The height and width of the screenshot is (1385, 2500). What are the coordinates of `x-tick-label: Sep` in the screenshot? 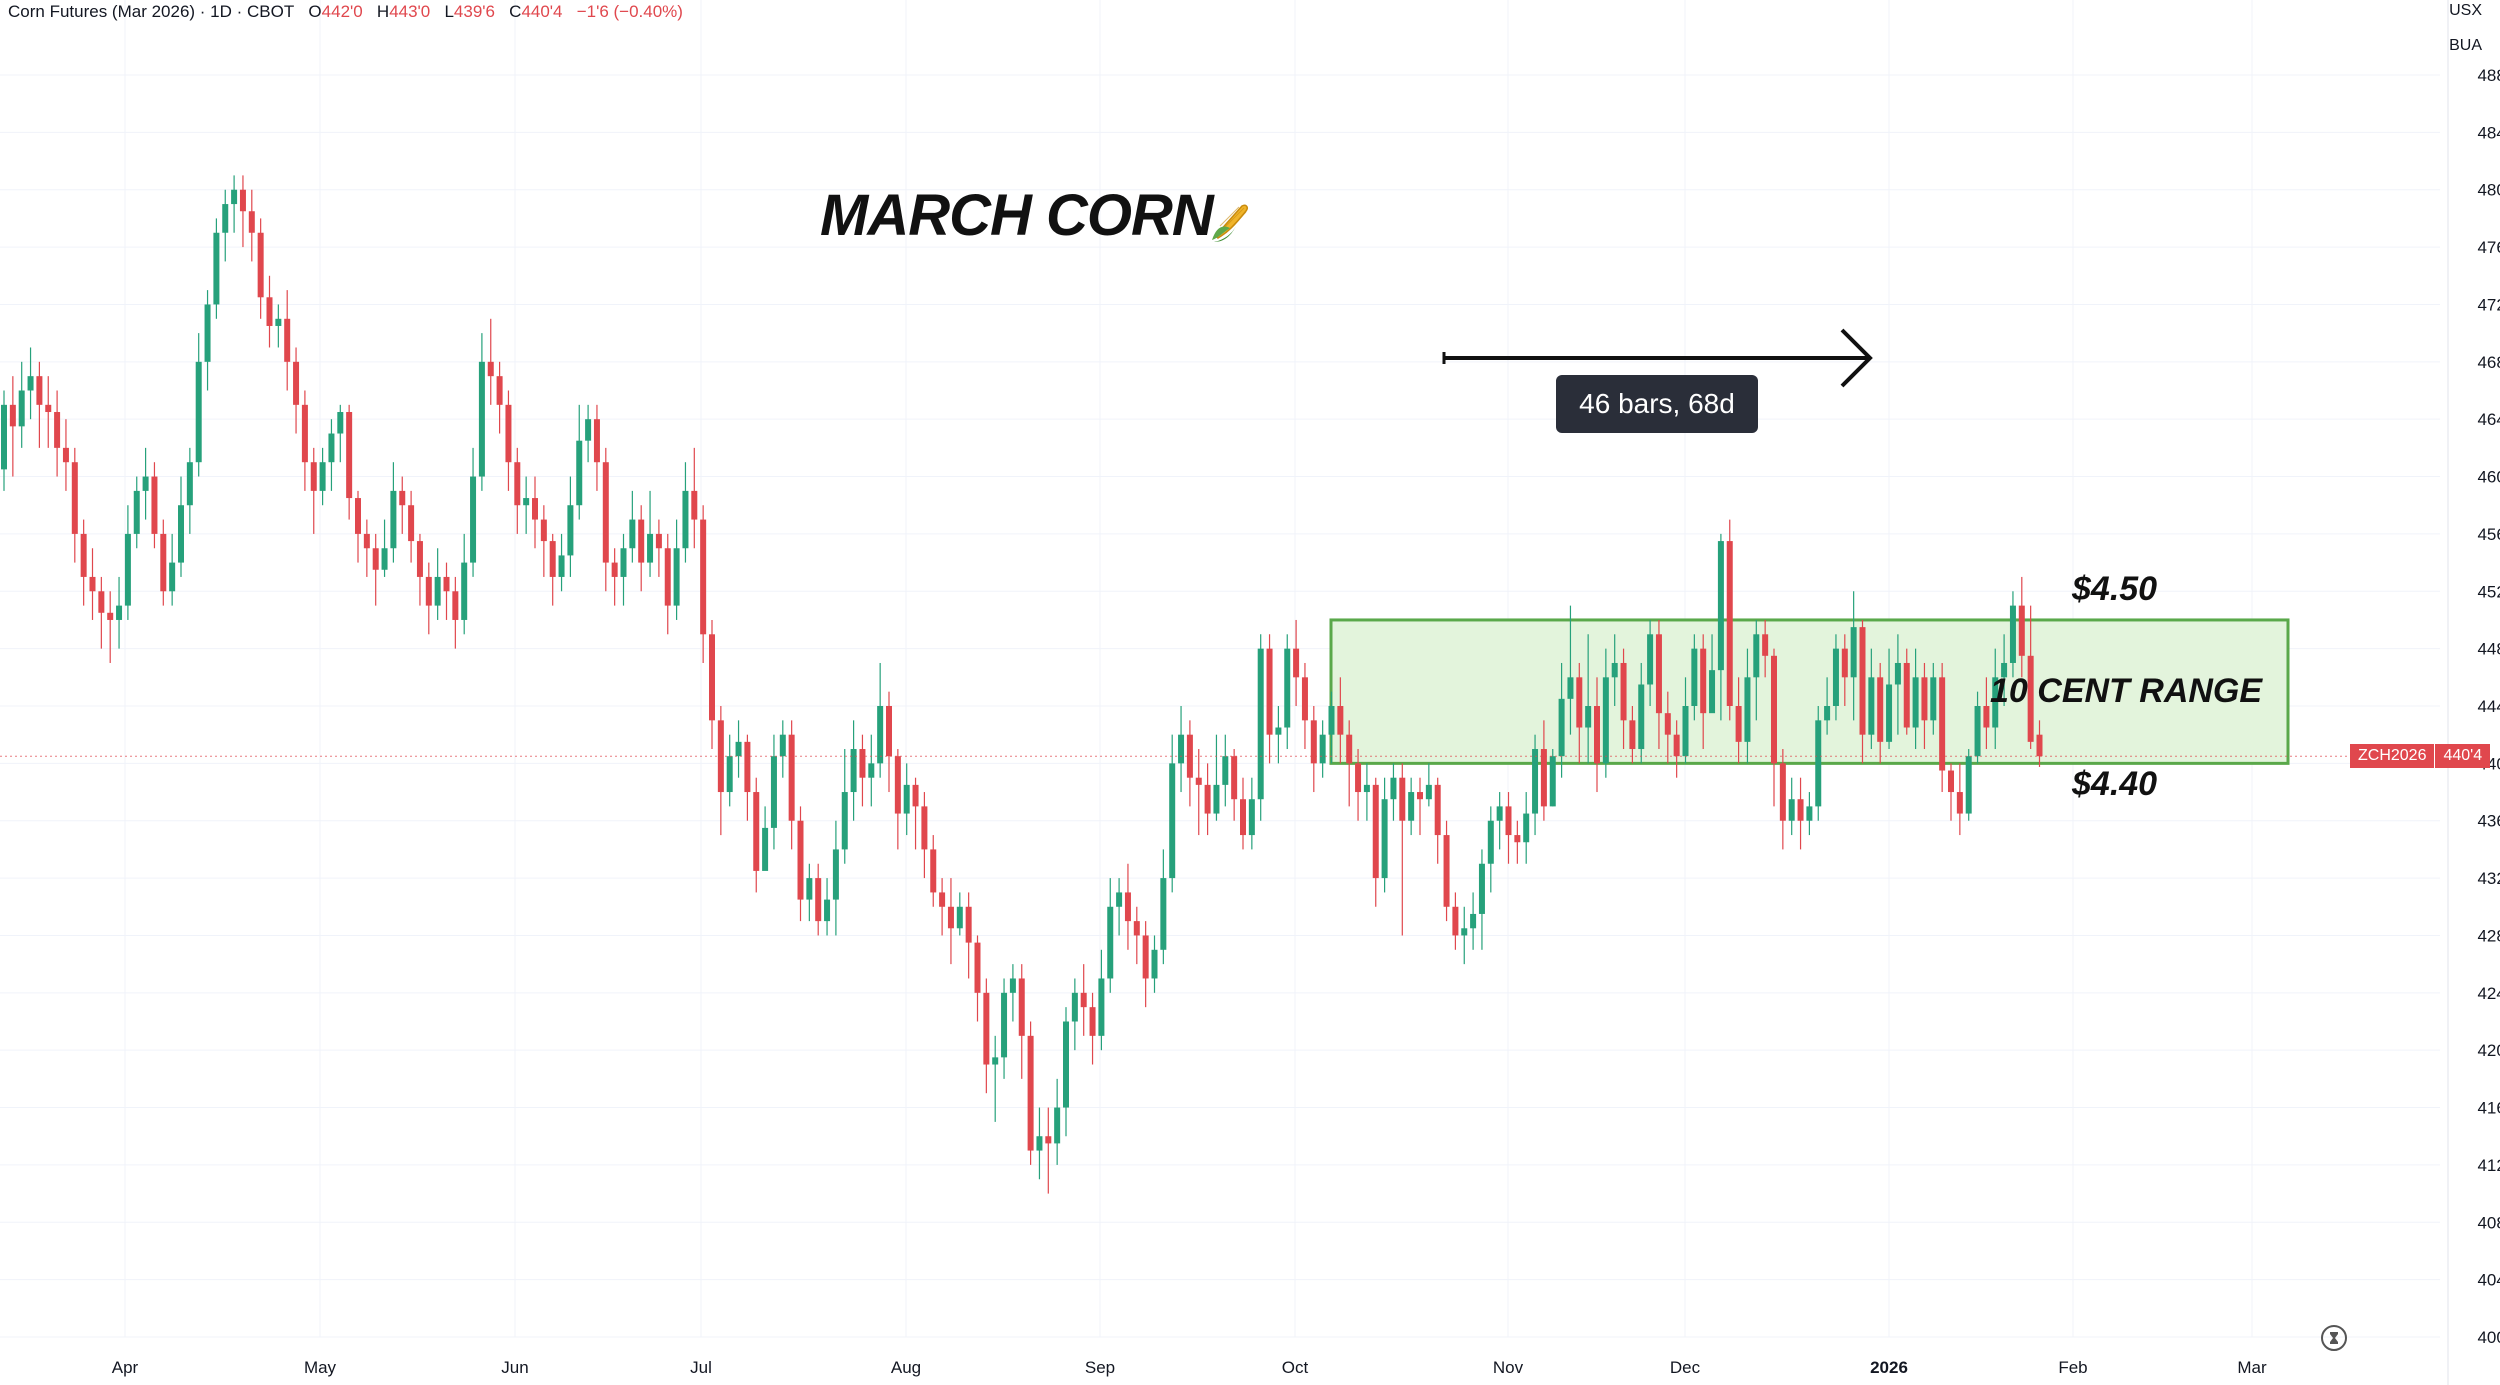 It's located at (1100, 1367).